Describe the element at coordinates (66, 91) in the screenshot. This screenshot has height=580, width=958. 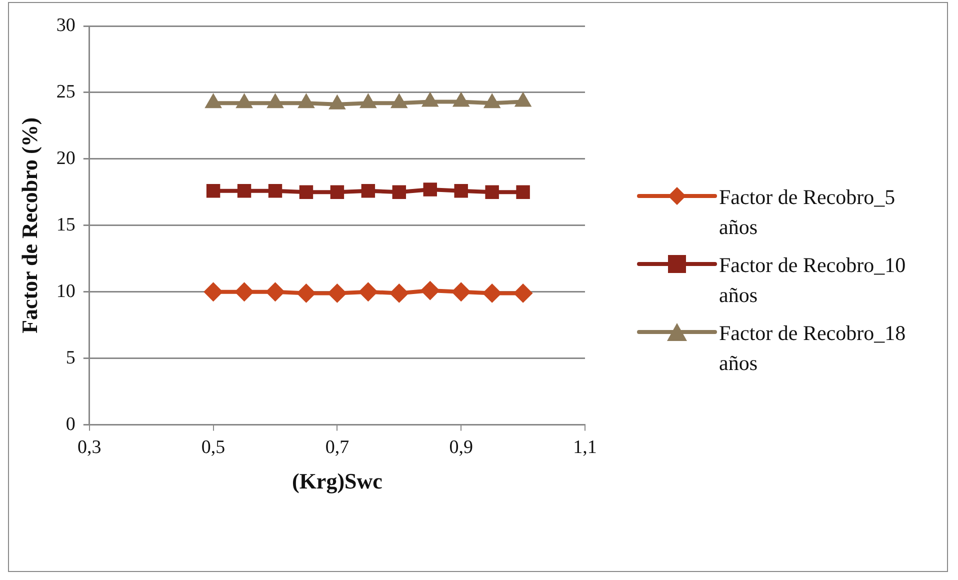
I see `y-tick-label: 25` at that location.